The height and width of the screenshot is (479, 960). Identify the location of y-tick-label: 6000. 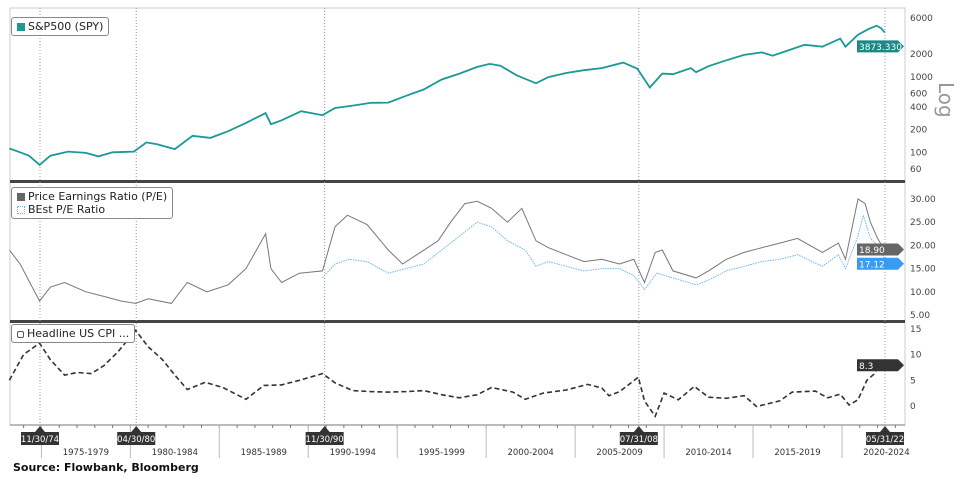
(921, 19).